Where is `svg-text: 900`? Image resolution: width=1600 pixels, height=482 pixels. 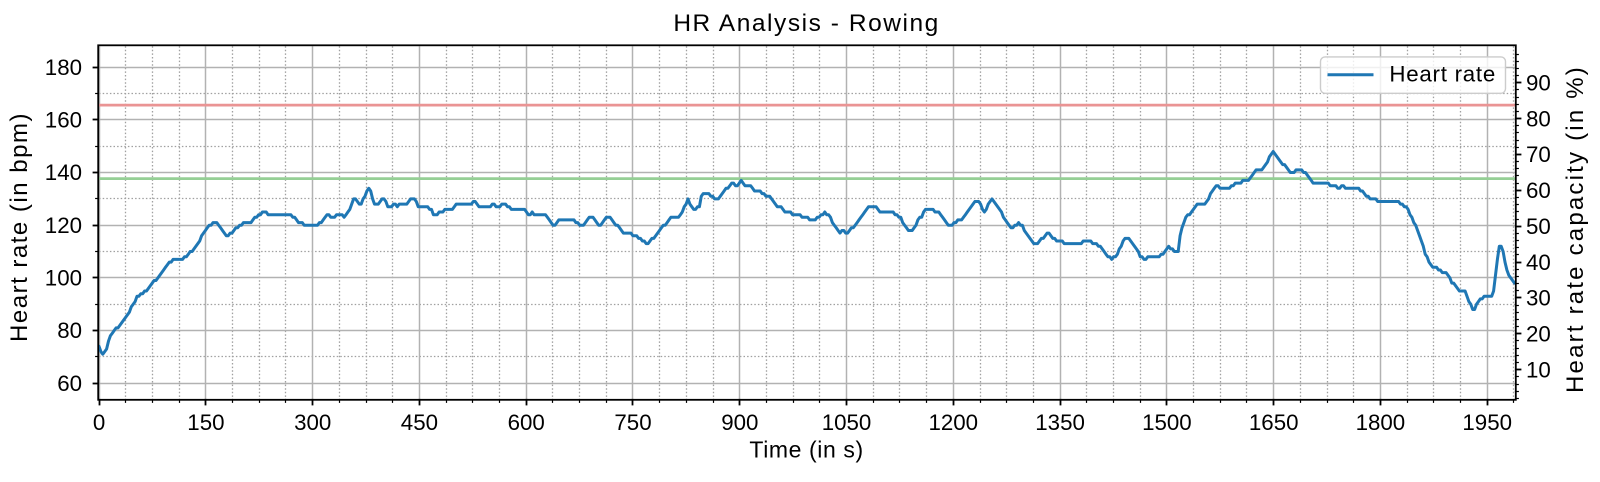 svg-text: 900 is located at coordinates (739, 422).